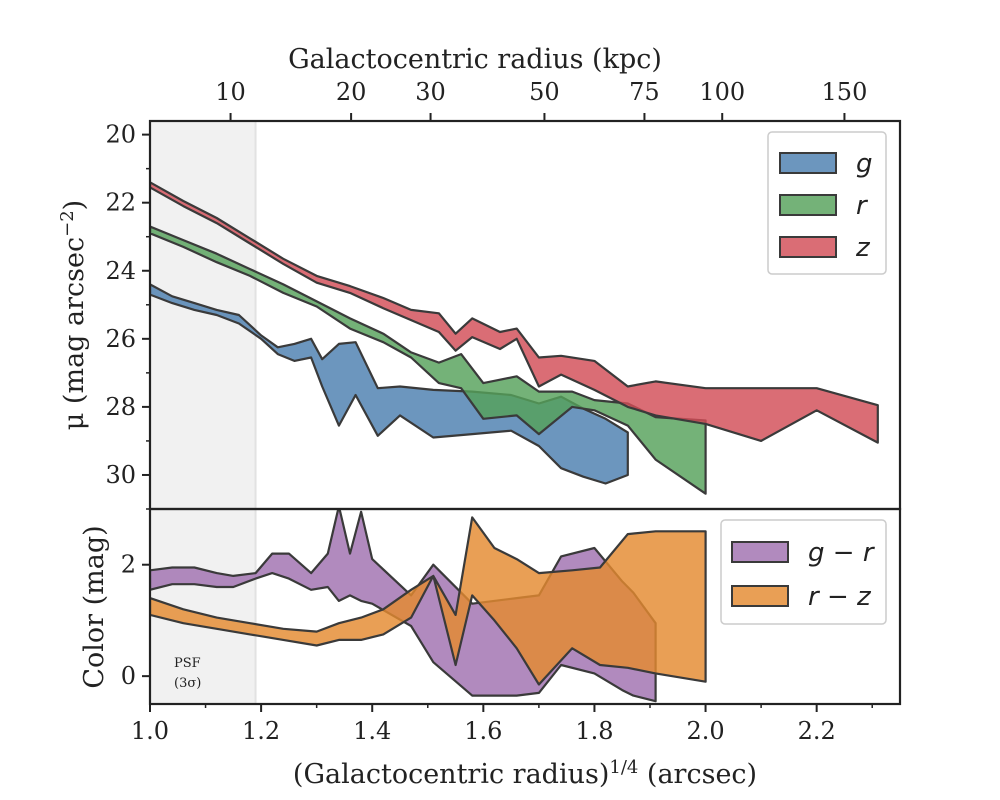 The image size is (1000, 800). Describe the element at coordinates (705, 731) in the screenshot. I see `xtick-label: 2.0` at that location.